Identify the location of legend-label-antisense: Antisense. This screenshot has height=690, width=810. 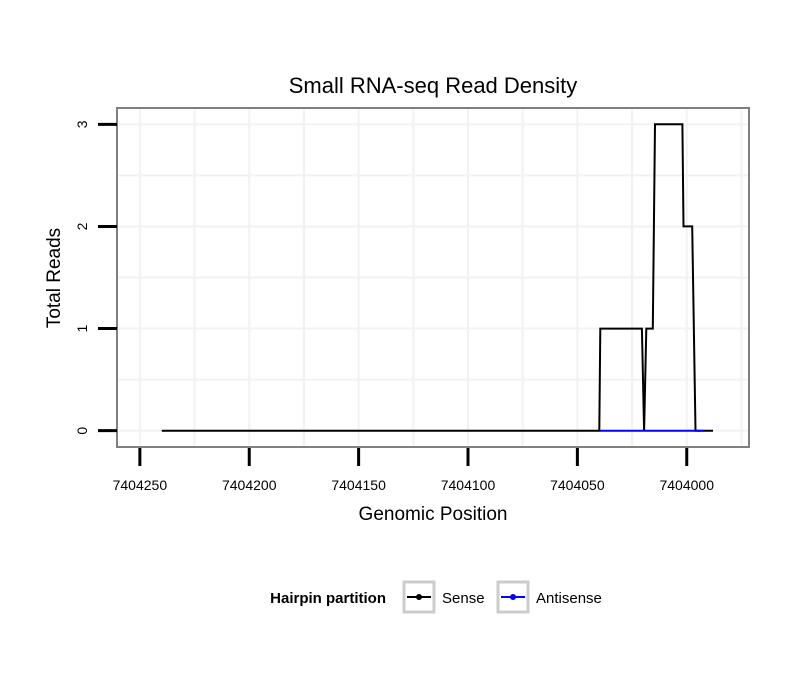
(569, 598).